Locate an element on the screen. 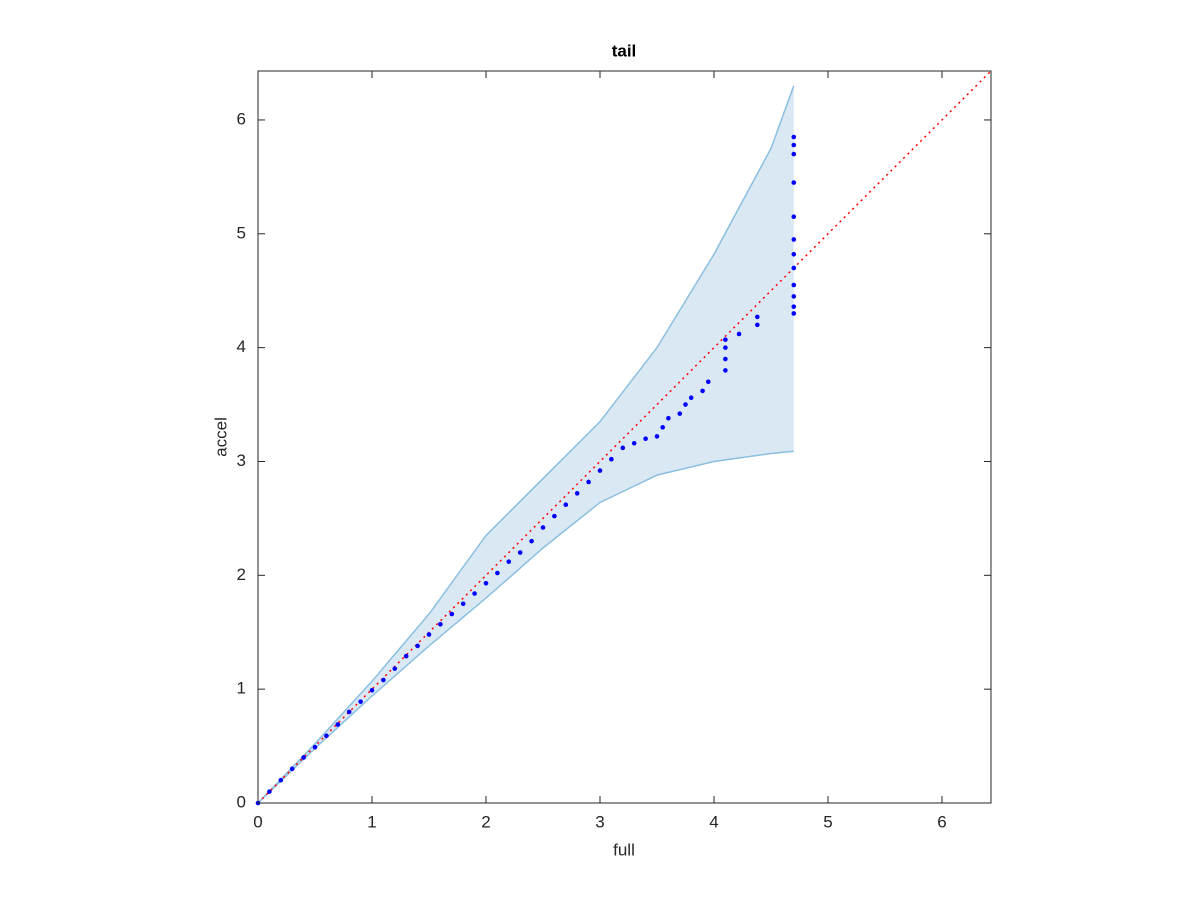 The width and height of the screenshot is (1200, 900). x-axis-label: full is located at coordinates (624, 849).